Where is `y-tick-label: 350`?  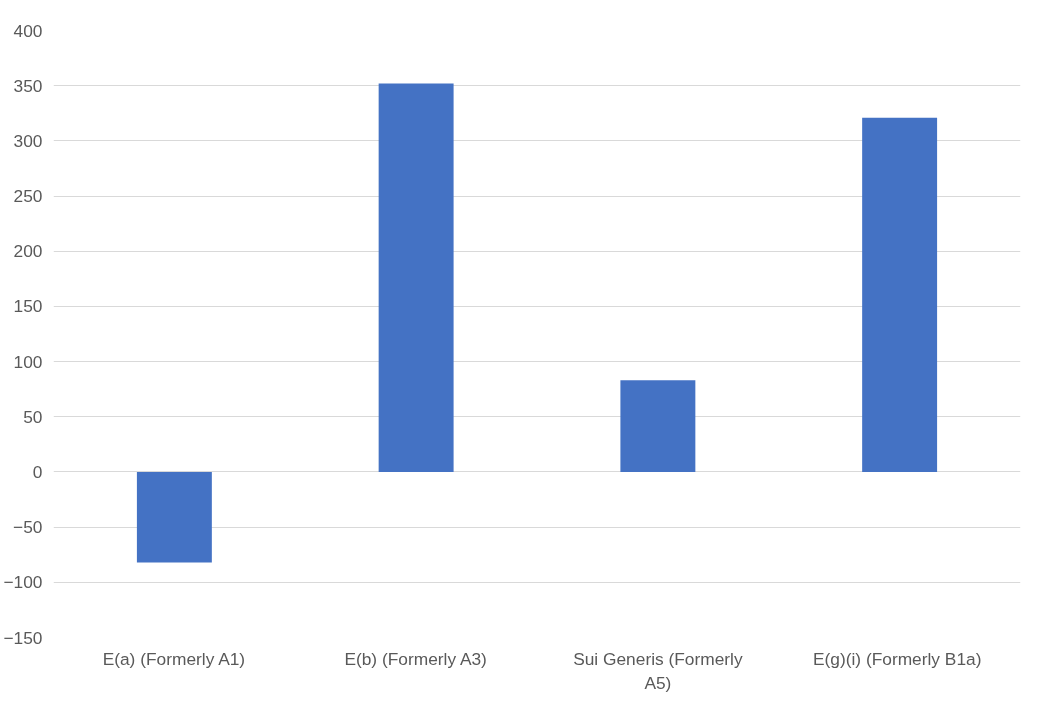 y-tick-label: 350 is located at coordinates (28, 85).